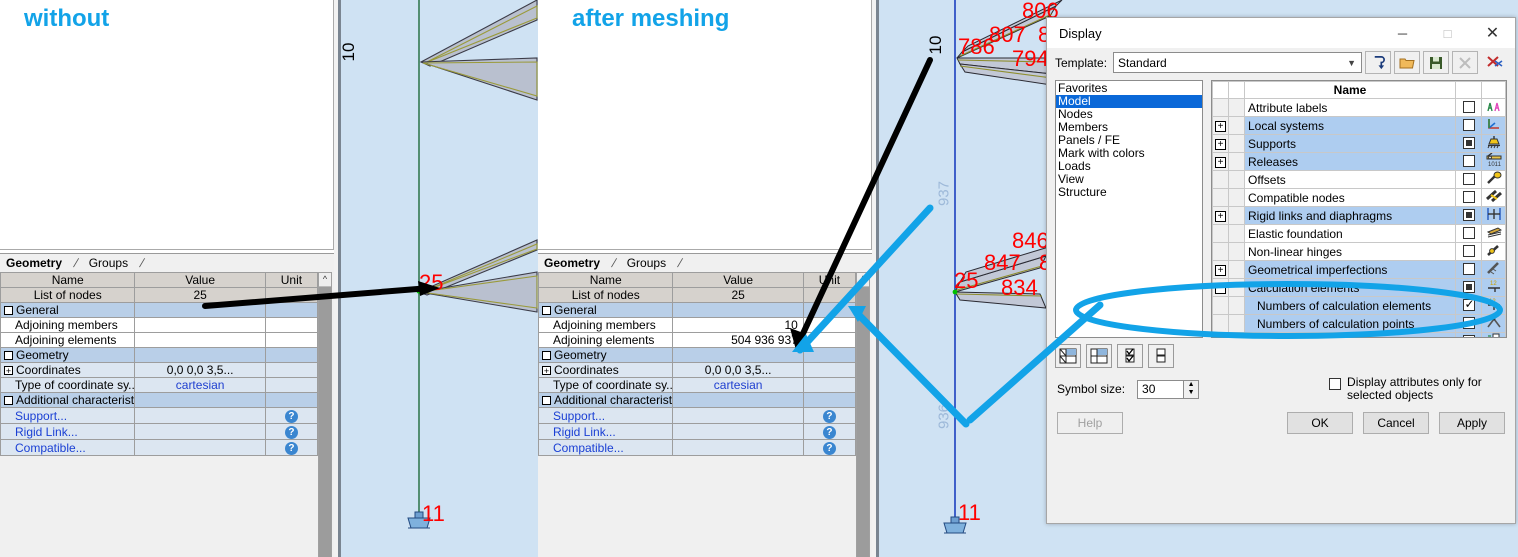 This screenshot has width=1518, height=557. I want to click on table-row: Support...?, so click(697, 415).